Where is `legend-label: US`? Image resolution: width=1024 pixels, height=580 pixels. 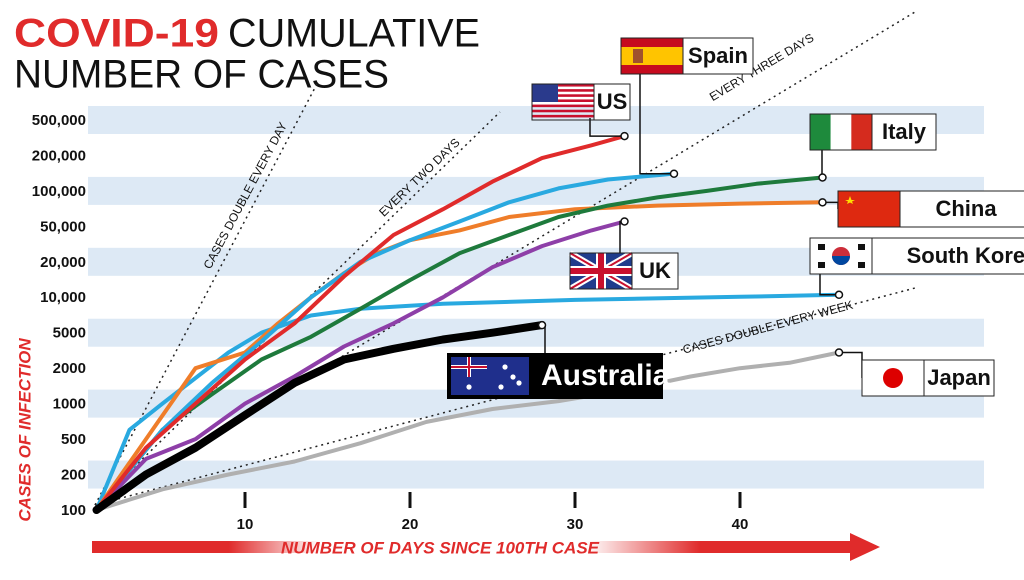 legend-label: US is located at coordinates (612, 101).